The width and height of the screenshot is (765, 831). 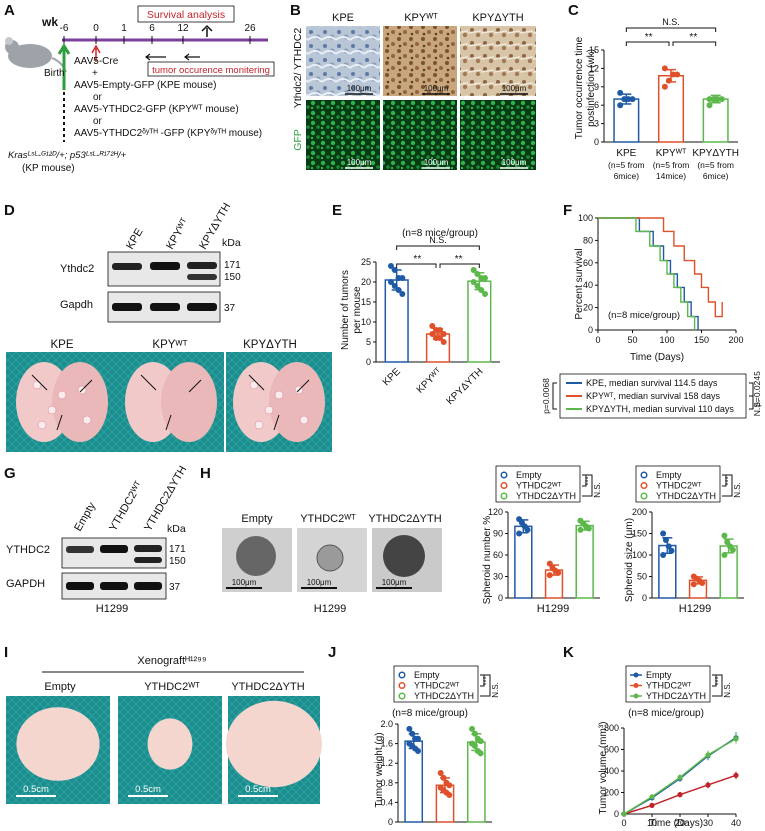 What do you see at coordinates (64, 28) in the screenshot?
I see `timeline-tick-label: -6` at bounding box center [64, 28].